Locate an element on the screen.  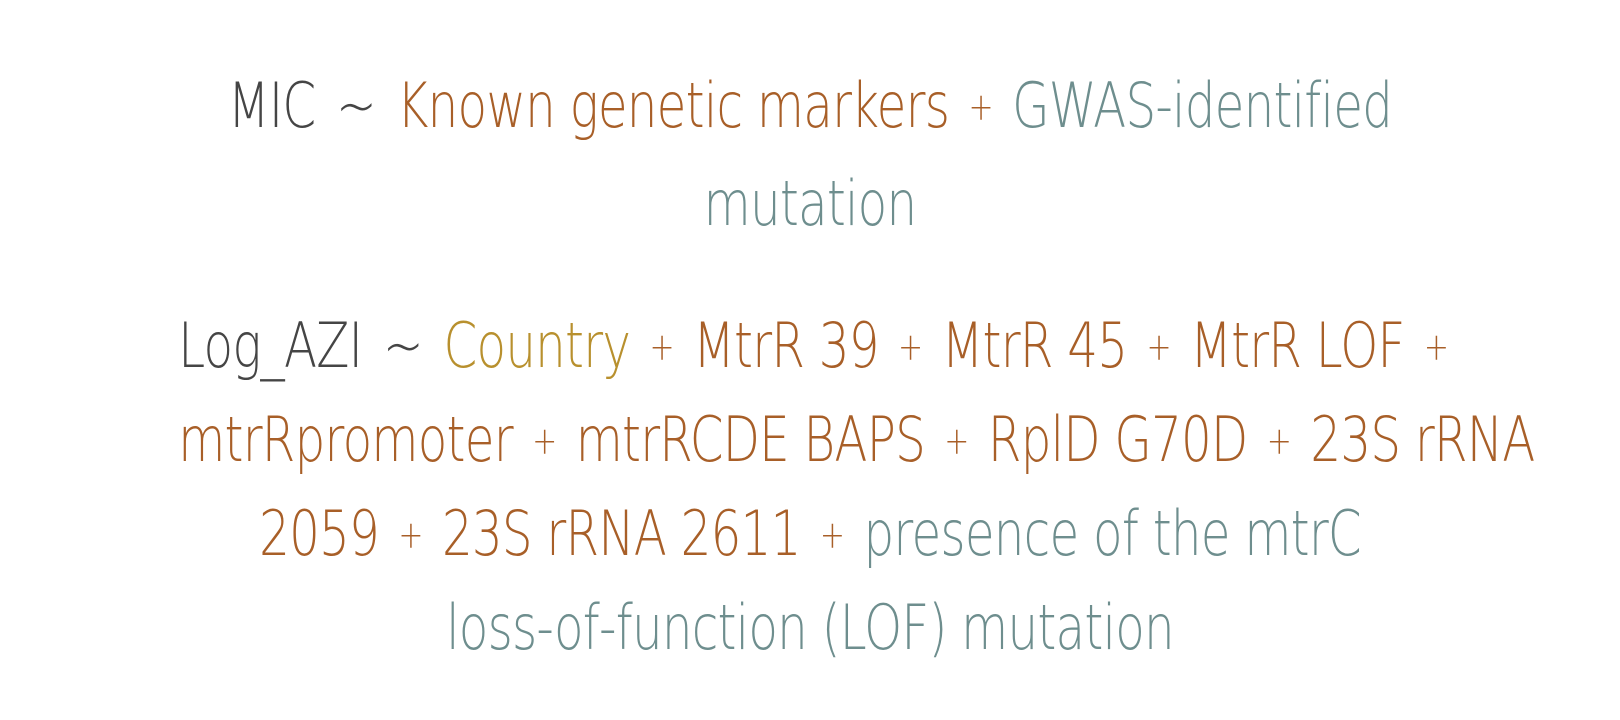
term-23s-rrna-2059-part1: 23S rRNA is located at coordinates (1422, 440).